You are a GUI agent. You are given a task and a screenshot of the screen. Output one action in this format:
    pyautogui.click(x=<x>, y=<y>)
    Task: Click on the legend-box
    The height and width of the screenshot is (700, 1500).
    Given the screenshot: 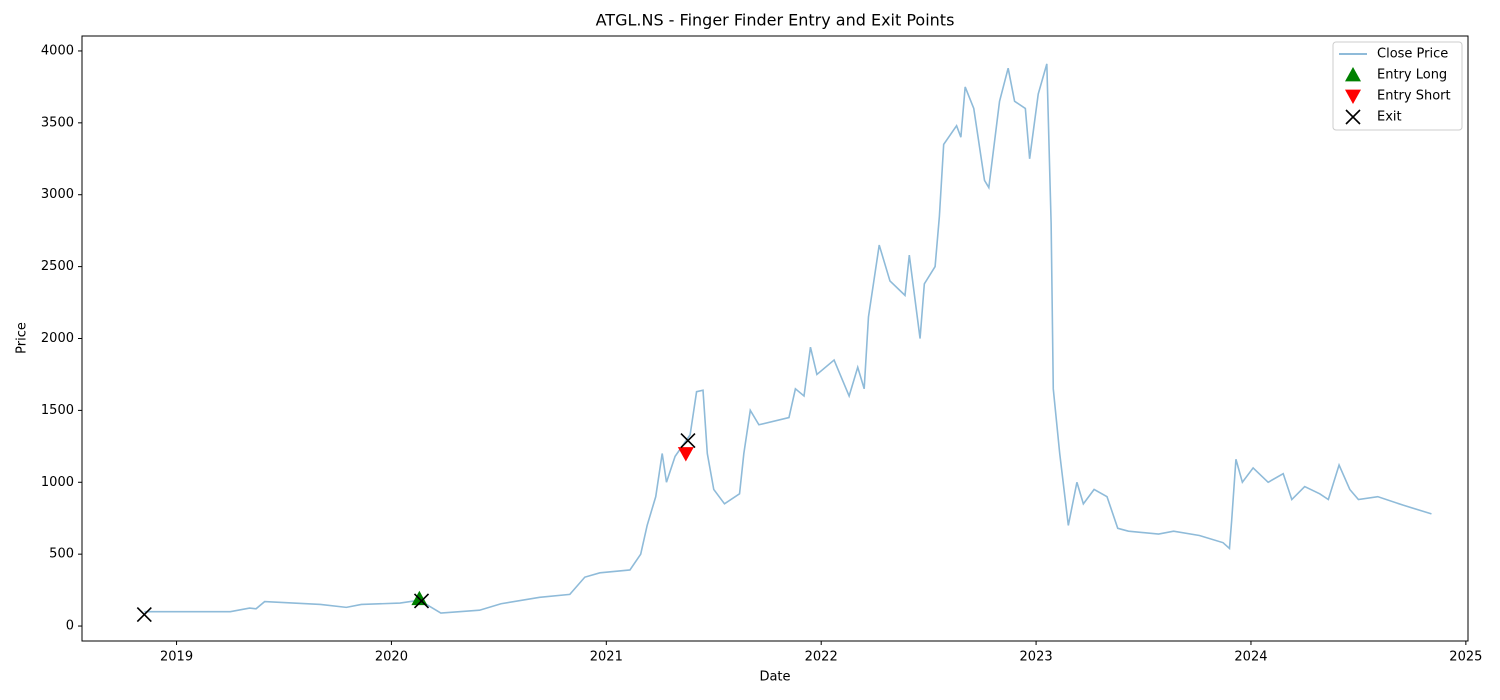 What is the action you would take?
    pyautogui.click(x=1397, y=86)
    